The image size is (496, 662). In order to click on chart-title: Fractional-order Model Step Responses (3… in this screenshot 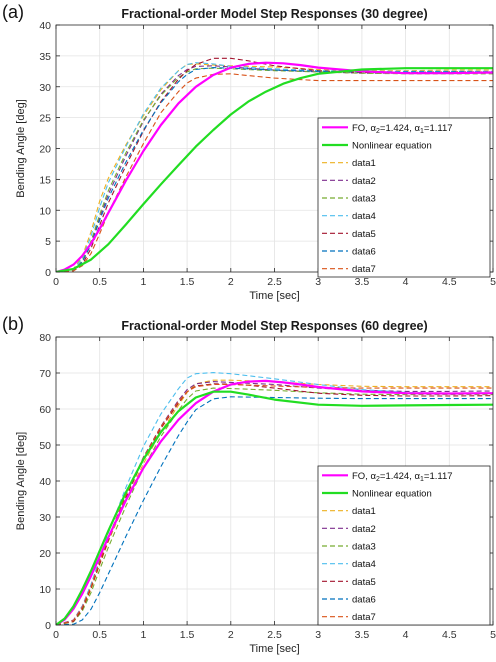, I will do `click(274, 14)`.